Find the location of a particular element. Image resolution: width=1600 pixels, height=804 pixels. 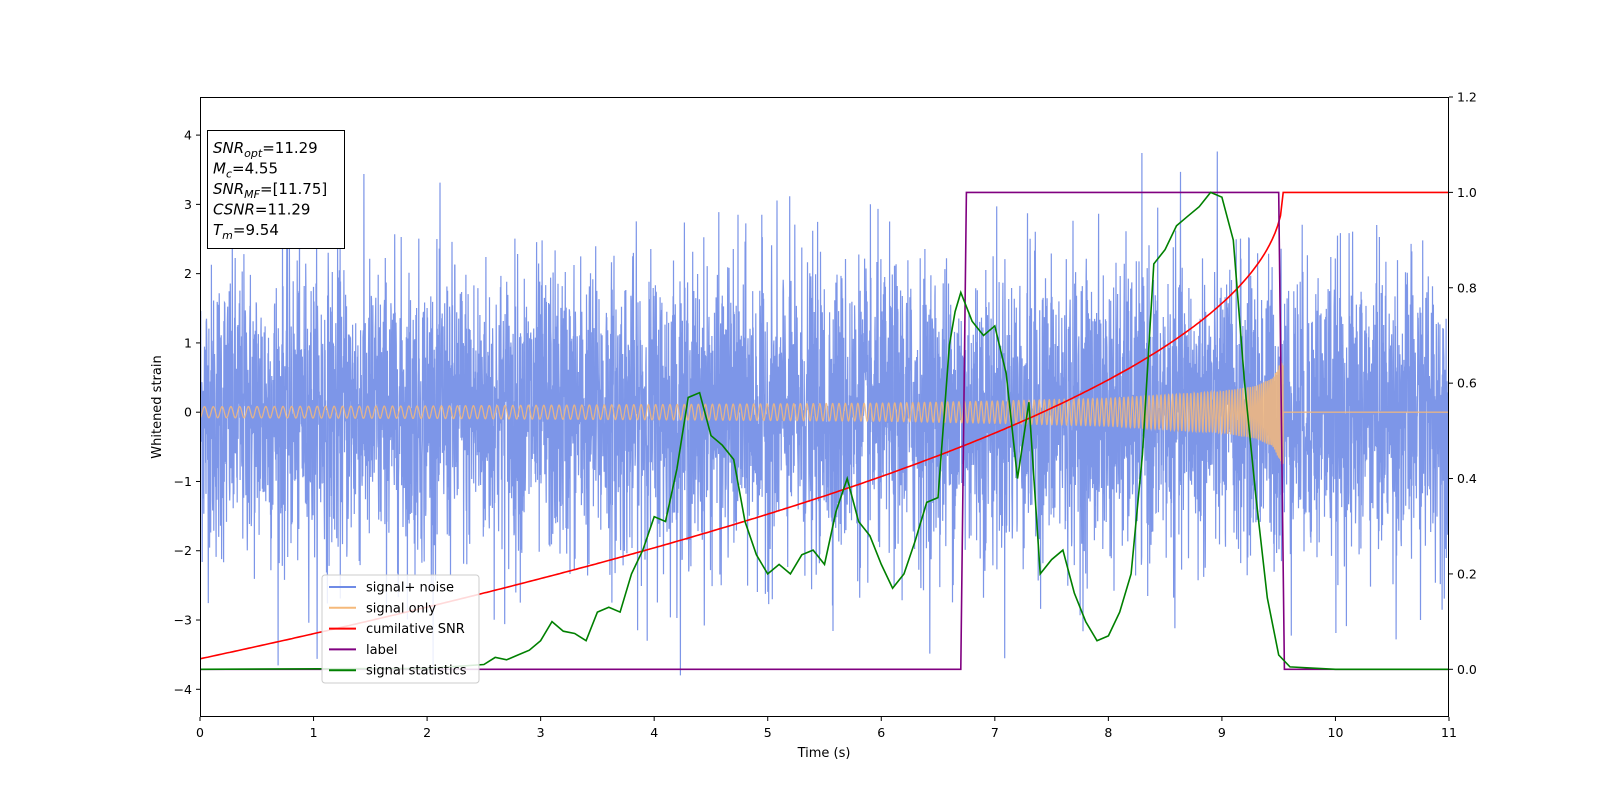

x-axis-ticks: 0 1 2 3 4 5 6 7 8 9 10 11 is located at coordinates (826, 728).